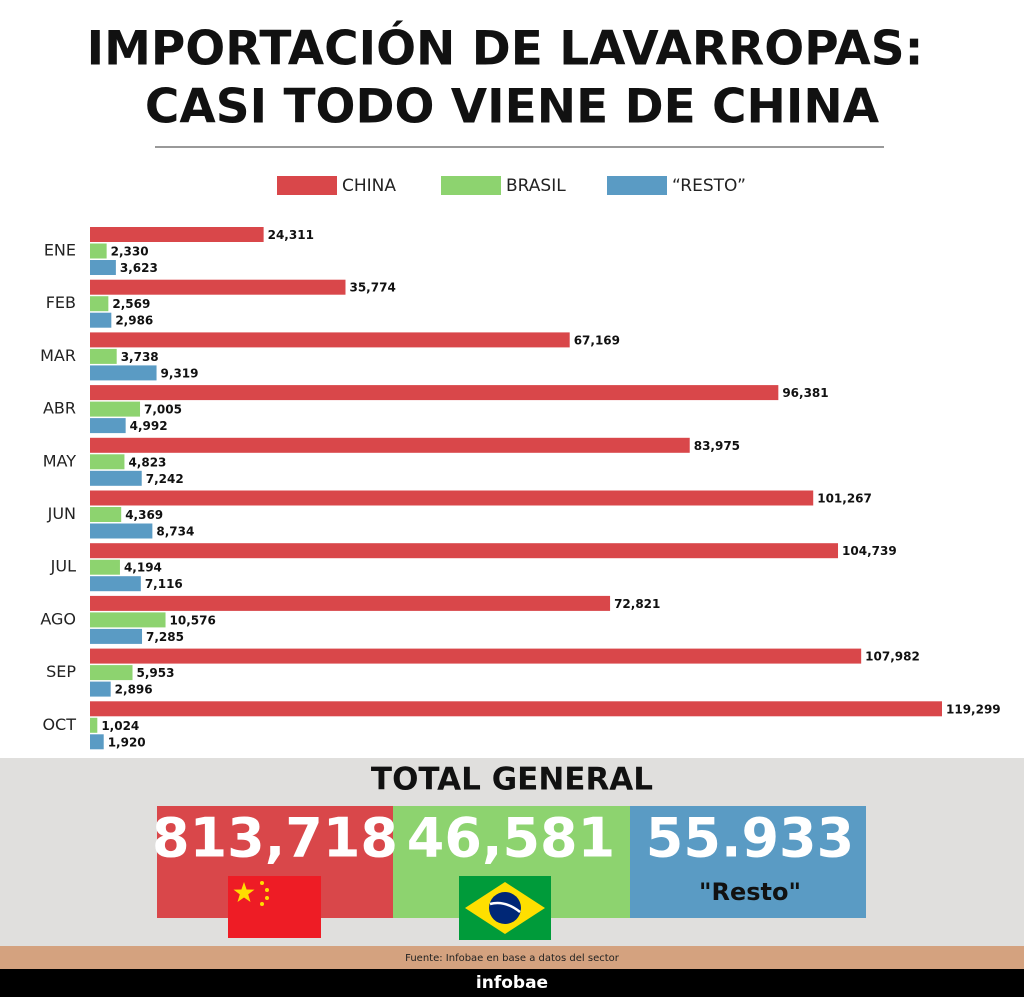  Describe the element at coordinates (130, 252) in the screenshot. I see `value-label: 2,330` at that location.